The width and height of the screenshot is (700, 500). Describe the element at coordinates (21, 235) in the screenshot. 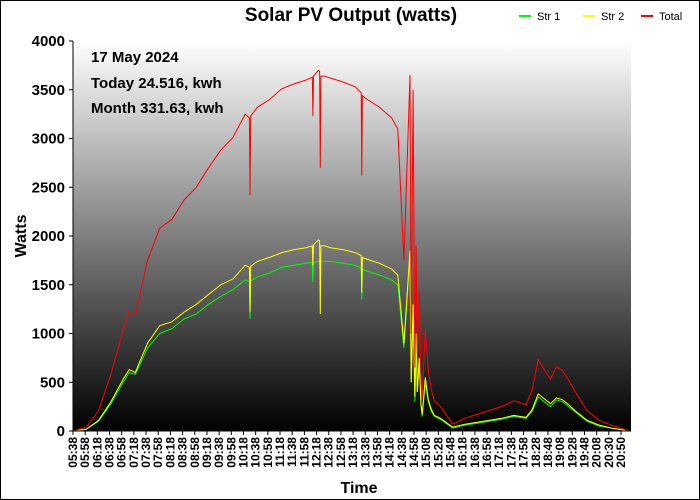

I see `y-axis-title: Watts` at that location.